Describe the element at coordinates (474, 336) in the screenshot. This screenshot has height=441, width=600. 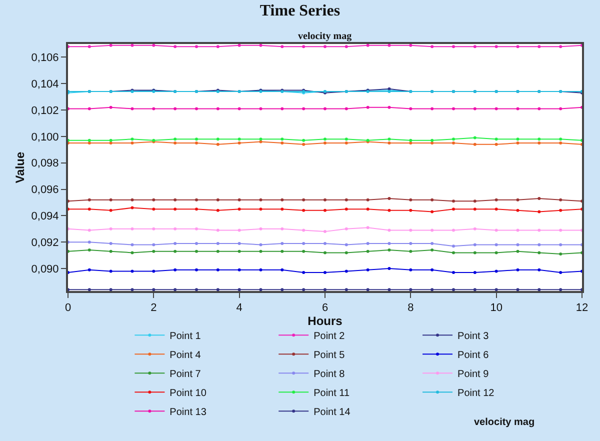
I see `legend-label: Point 3` at that location.